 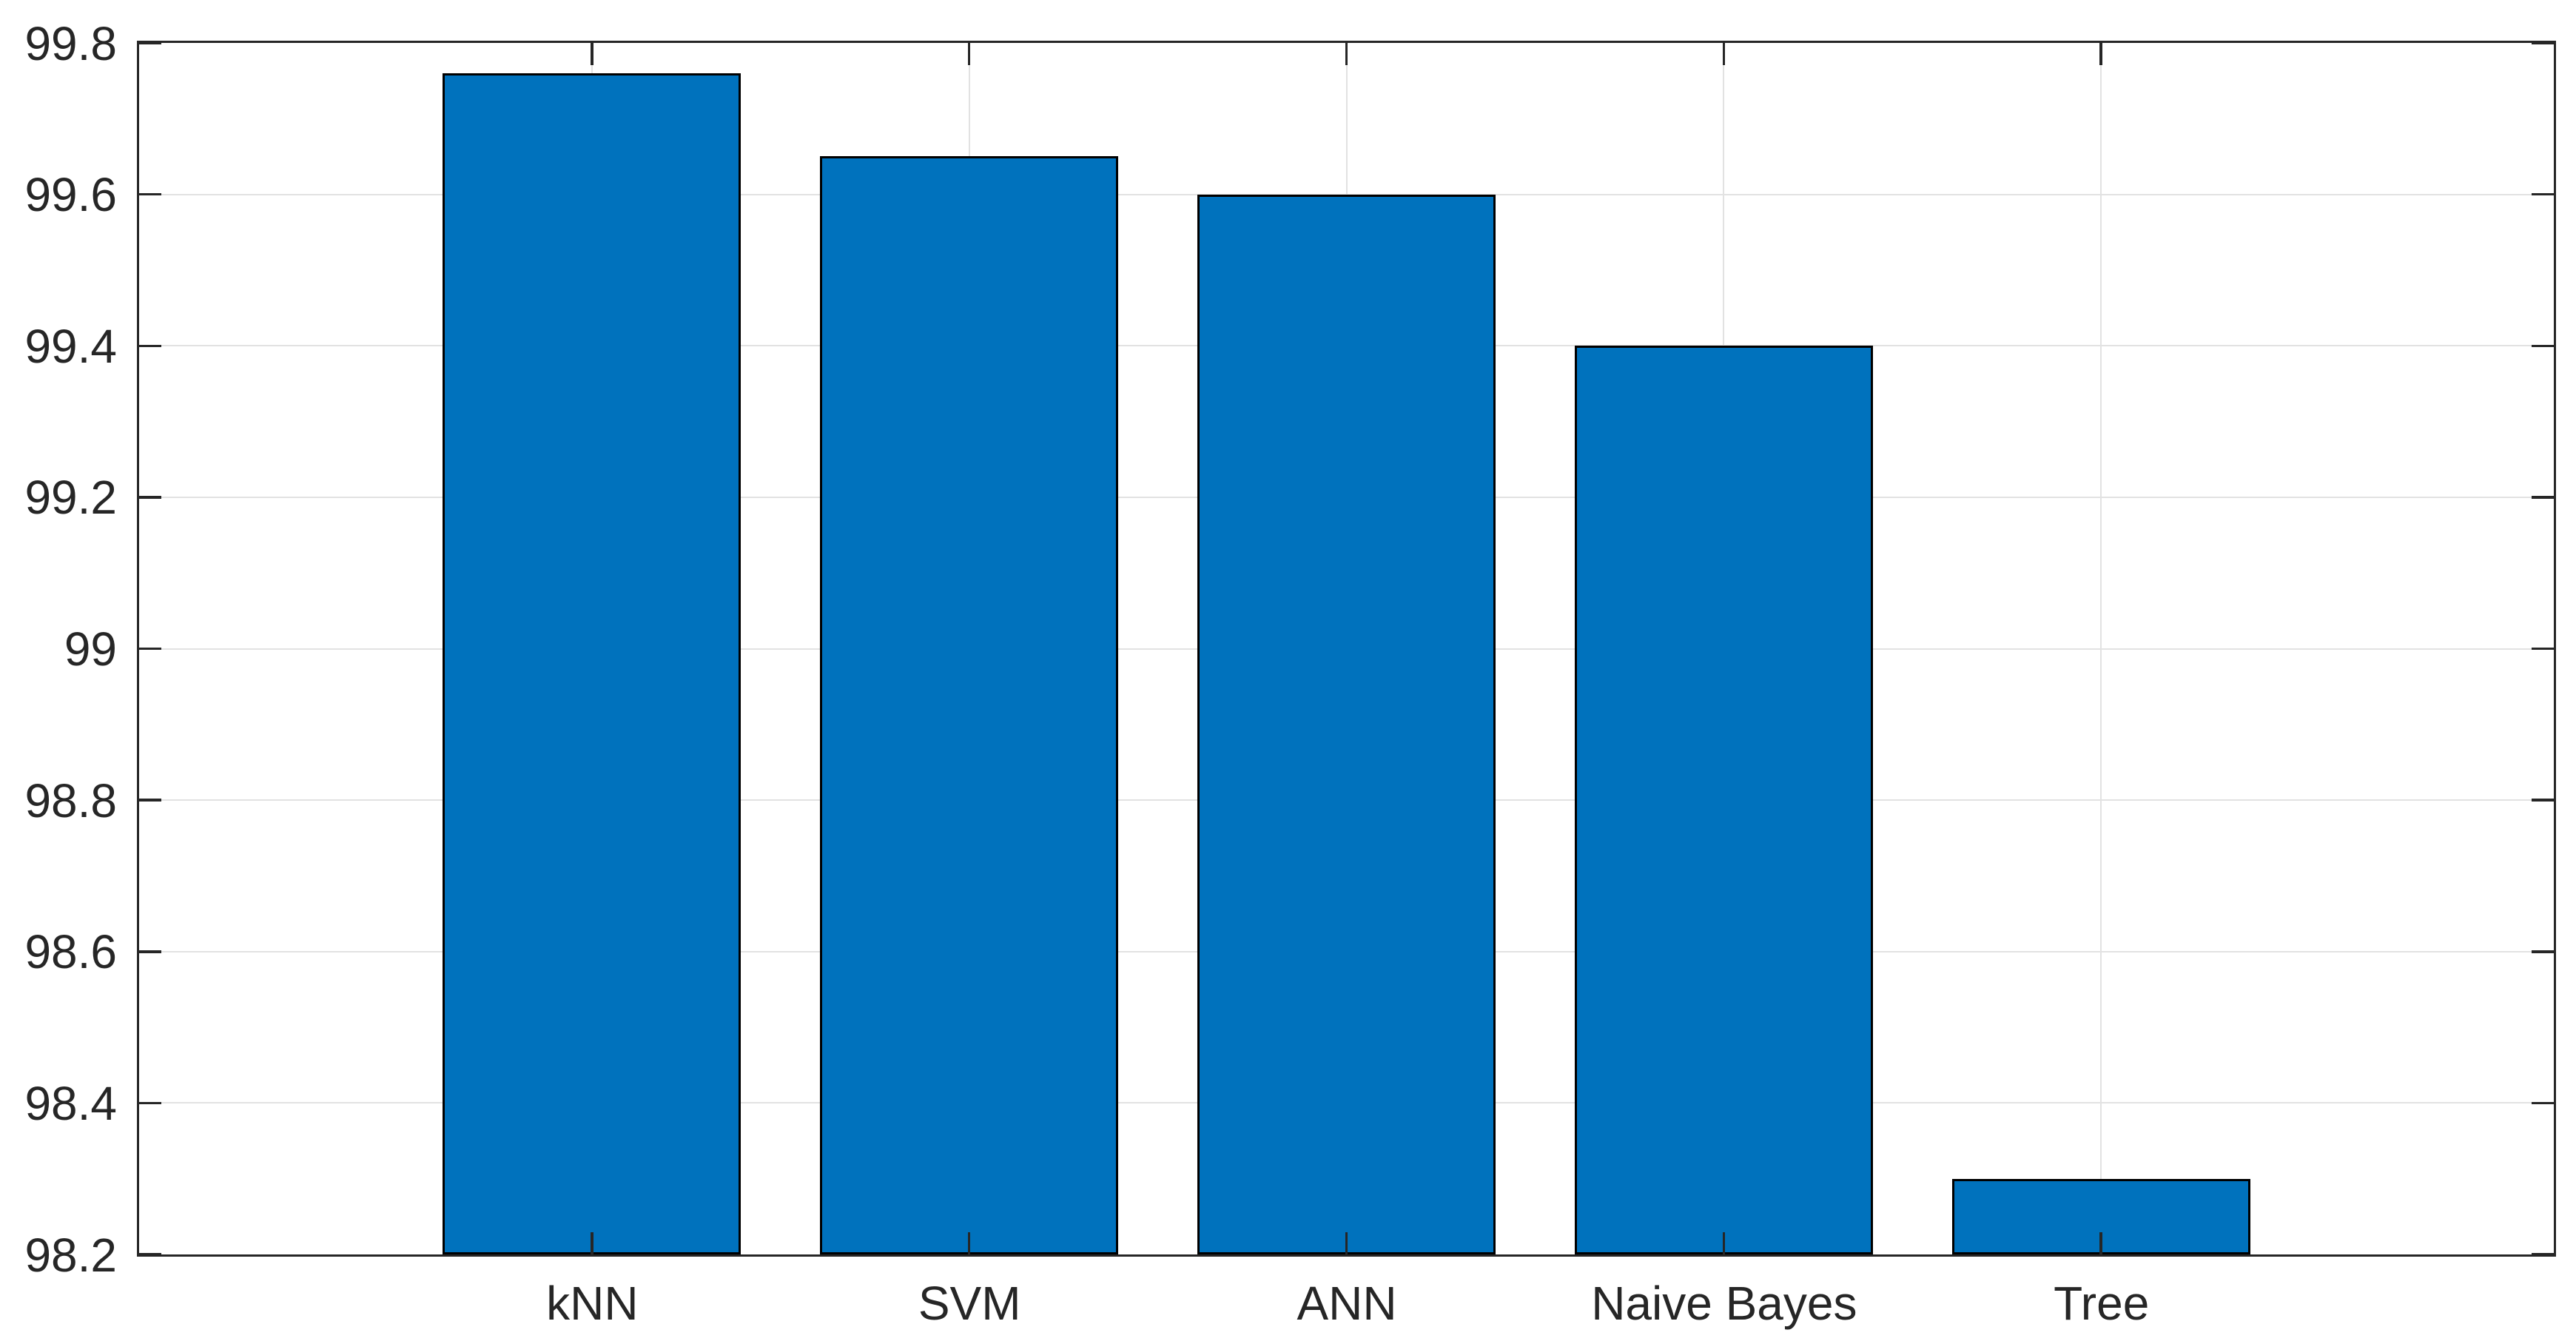 What do you see at coordinates (70, 952) in the screenshot?
I see `y-tick-label: 98.6` at bounding box center [70, 952].